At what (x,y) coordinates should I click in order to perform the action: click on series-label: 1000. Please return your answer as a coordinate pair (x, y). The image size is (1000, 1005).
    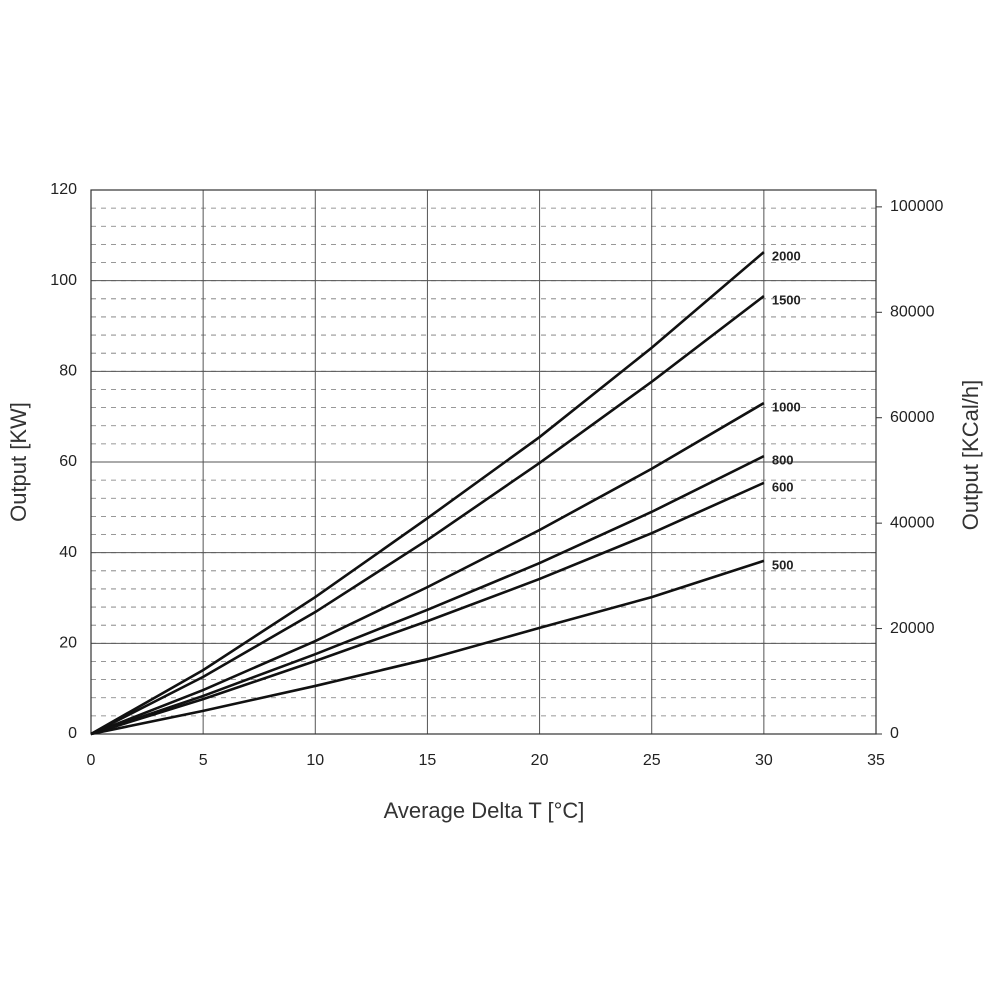
    Looking at the image, I should click on (786, 407).